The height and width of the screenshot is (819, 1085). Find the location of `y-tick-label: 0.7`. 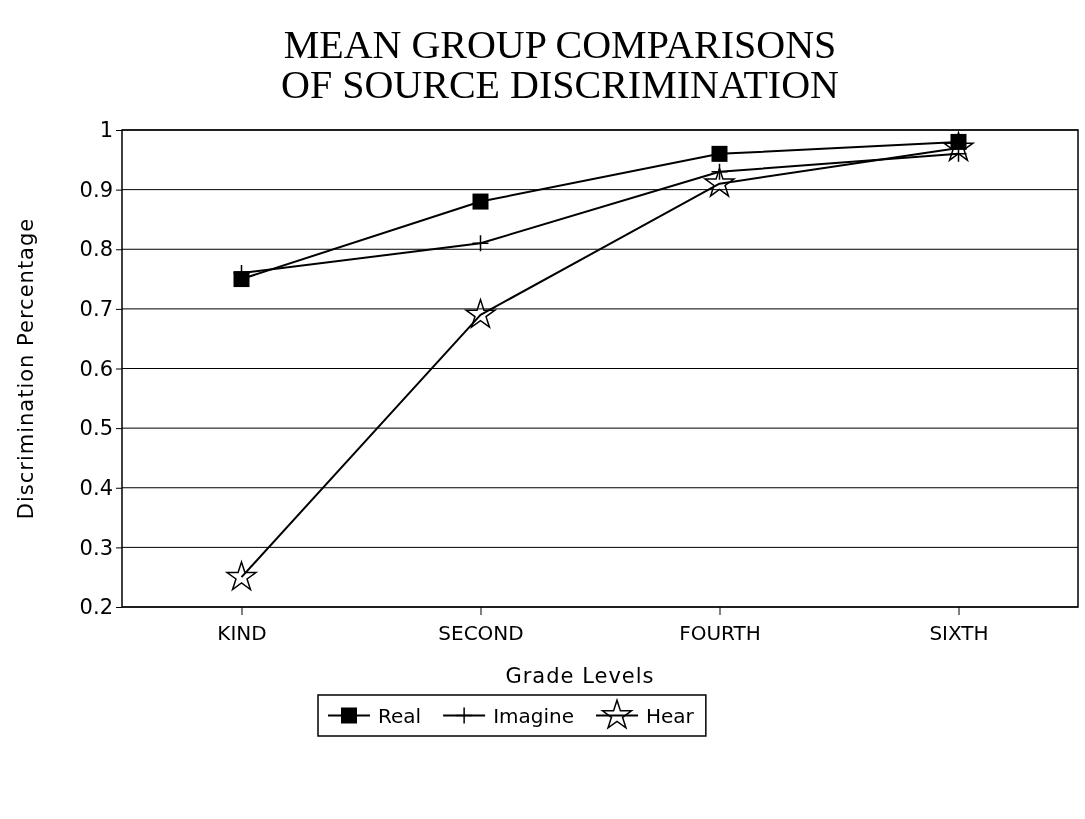

y-tick-label: 0.7 is located at coordinates (96, 309).